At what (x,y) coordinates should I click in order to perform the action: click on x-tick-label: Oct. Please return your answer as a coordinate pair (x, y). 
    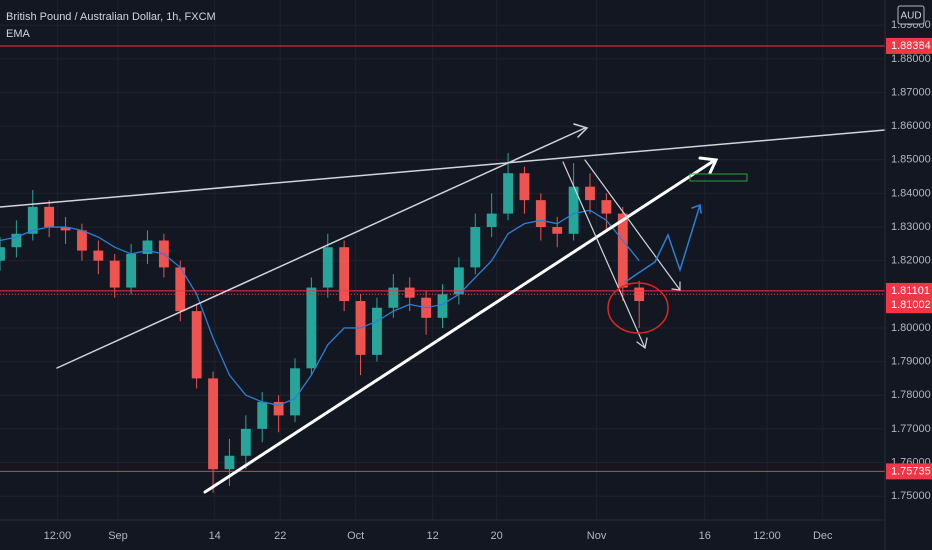
    Looking at the image, I should click on (355, 536).